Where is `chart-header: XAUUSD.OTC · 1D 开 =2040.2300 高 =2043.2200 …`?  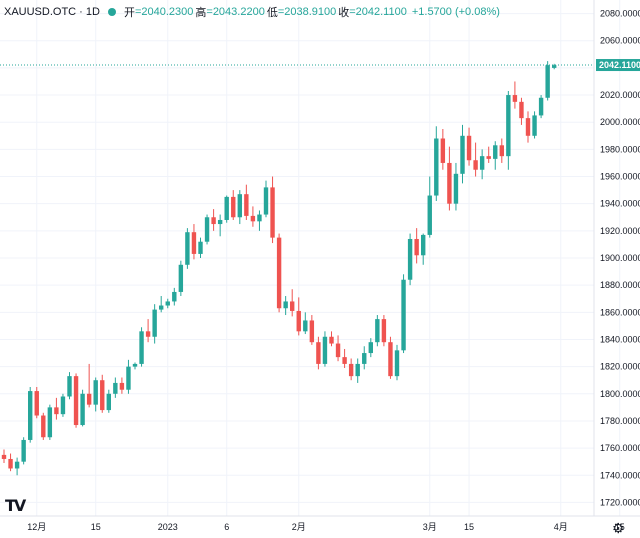
chart-header: XAUUSD.OTC · 1D 开 =2040.2300 高 =2043.2200 … is located at coordinates (253, 12).